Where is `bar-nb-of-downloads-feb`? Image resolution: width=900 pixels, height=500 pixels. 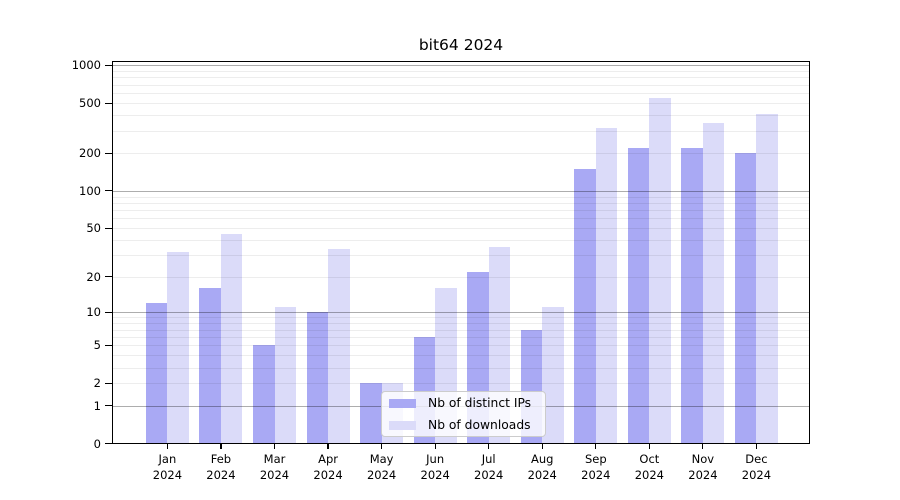 bar-nb-of-downloads-feb is located at coordinates (231, 338).